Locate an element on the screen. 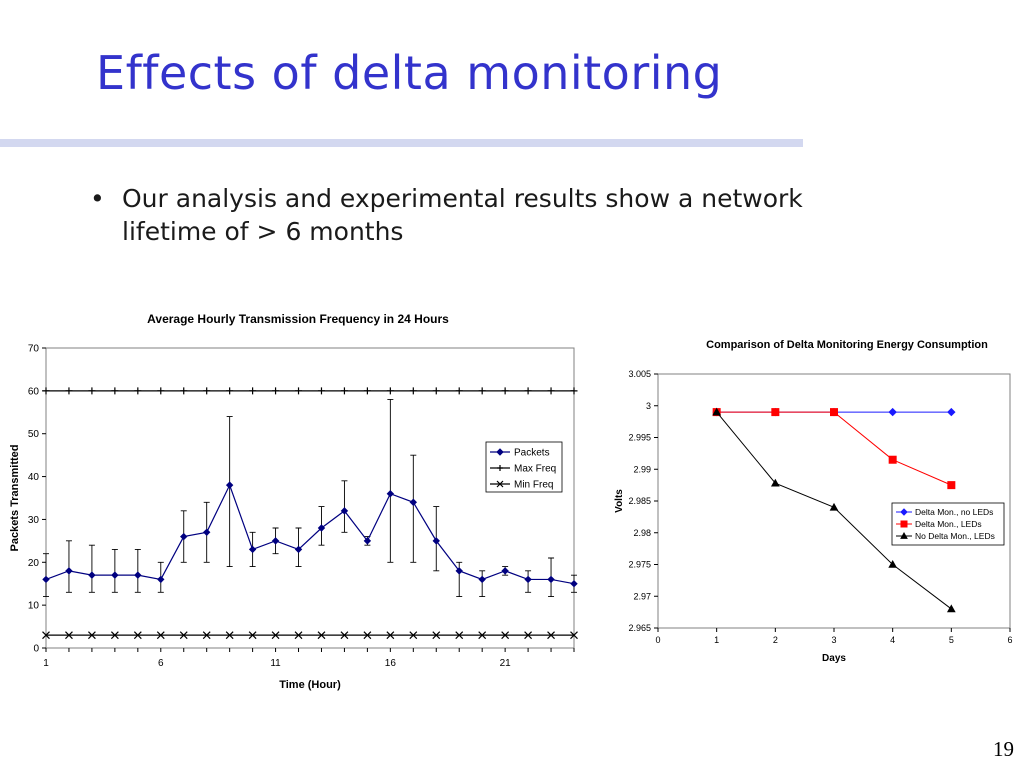 This screenshot has height=768, width=1024. page-number: 19 is located at coordinates (1003, 749).